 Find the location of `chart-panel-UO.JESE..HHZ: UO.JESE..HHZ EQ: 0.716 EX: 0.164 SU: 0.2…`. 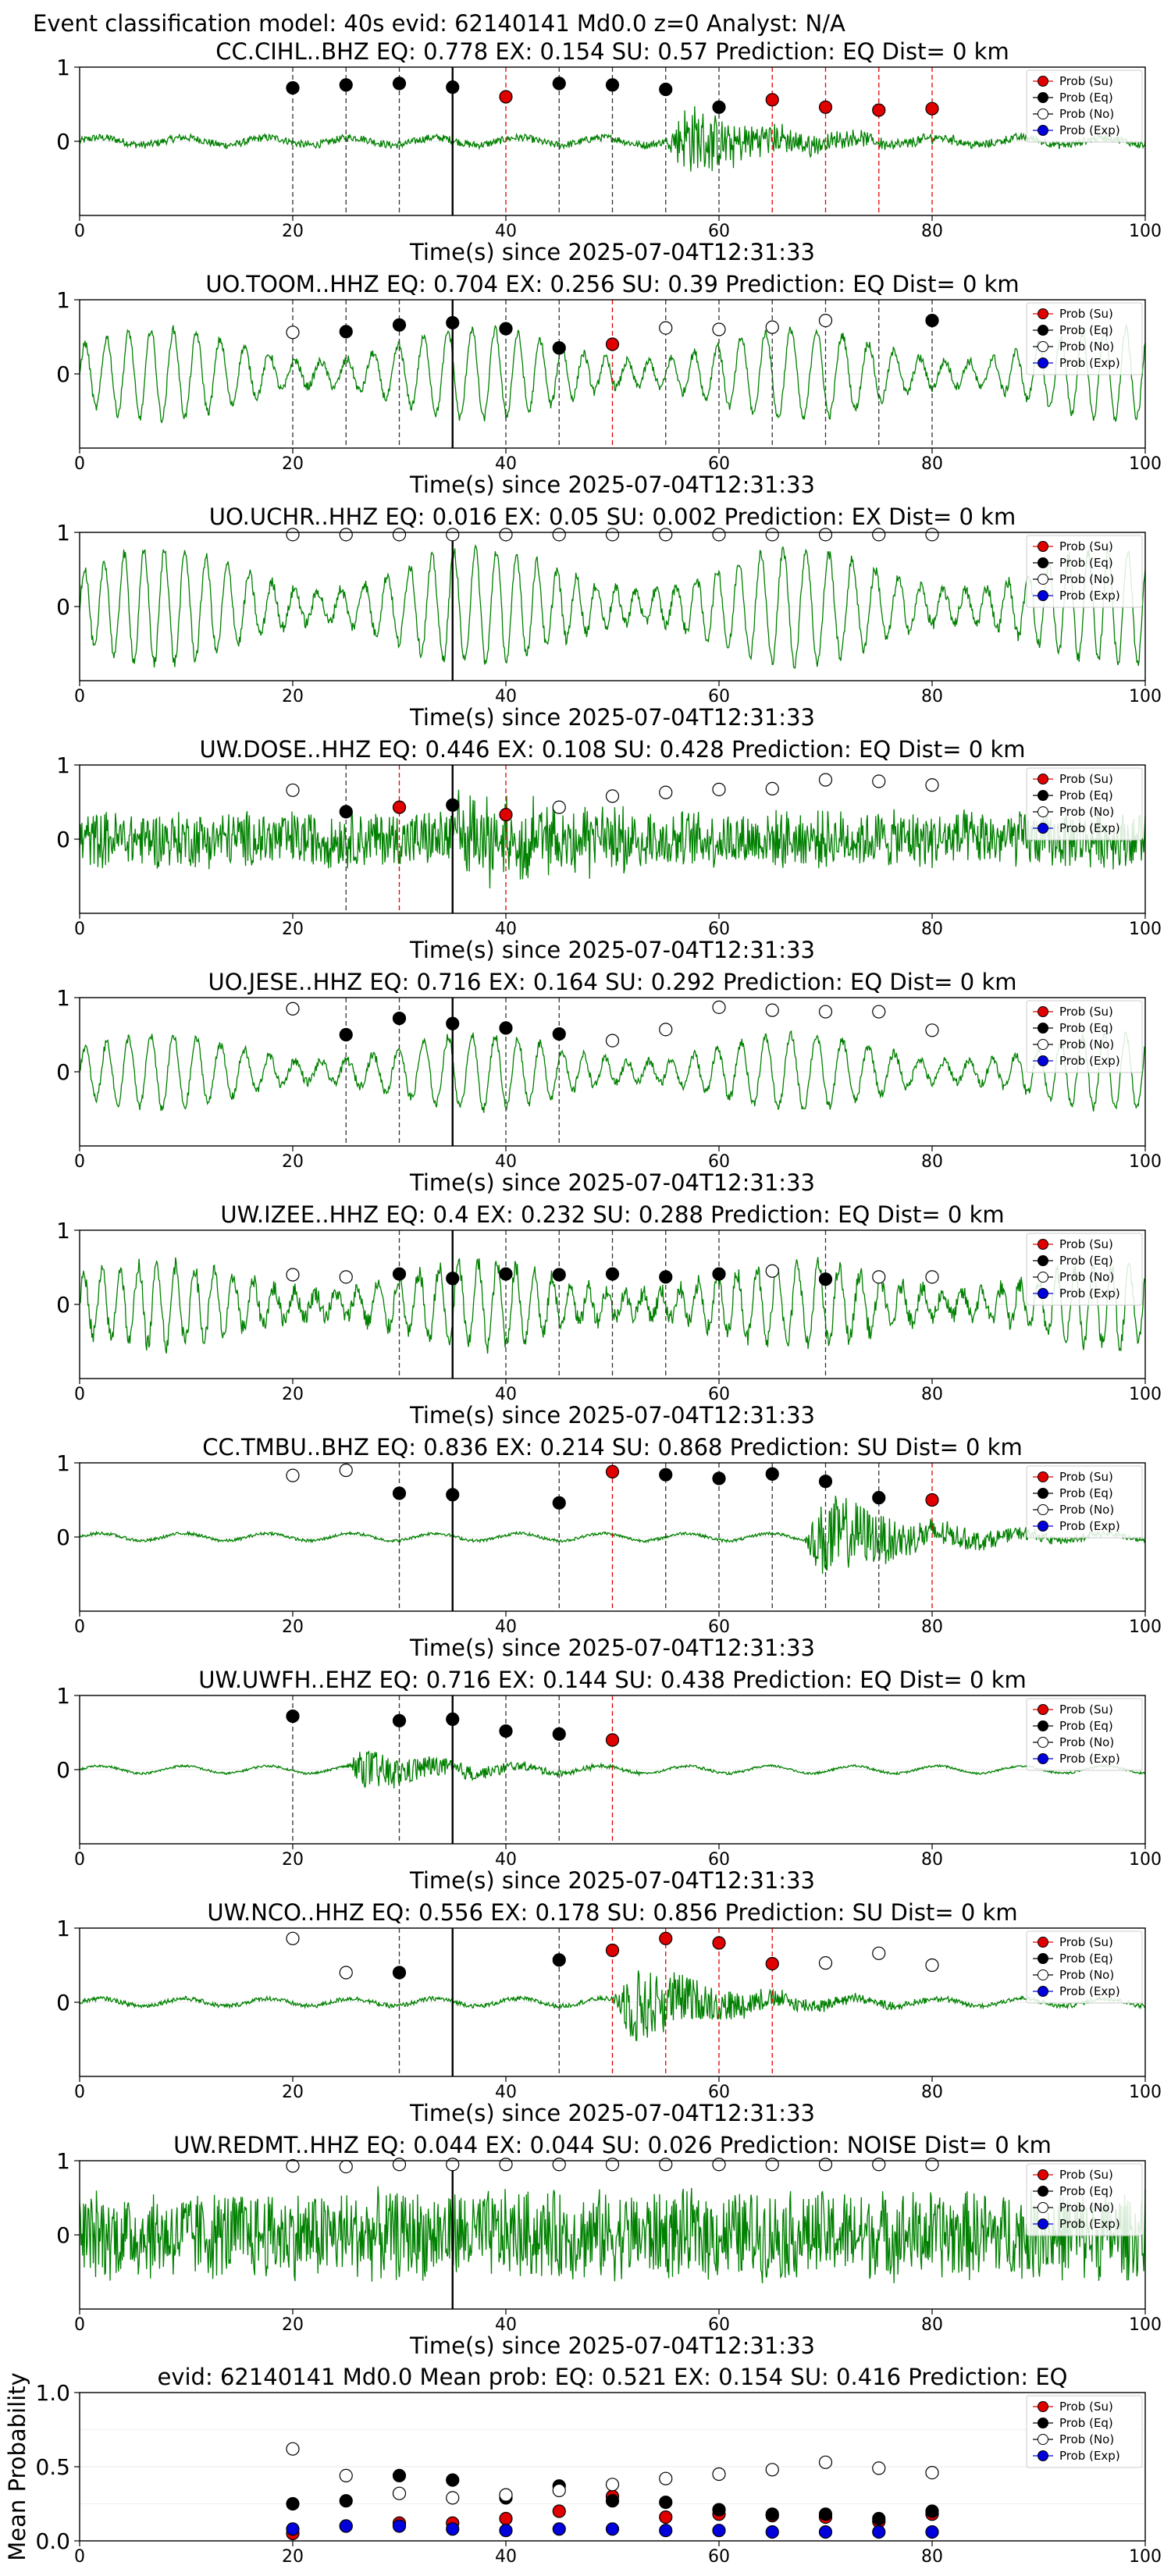

chart-panel-UO.JESE..HHZ: UO.JESE..HHZ EQ: 0.716 EX: 0.164 SU: 0.2… is located at coordinates (609, 1082).